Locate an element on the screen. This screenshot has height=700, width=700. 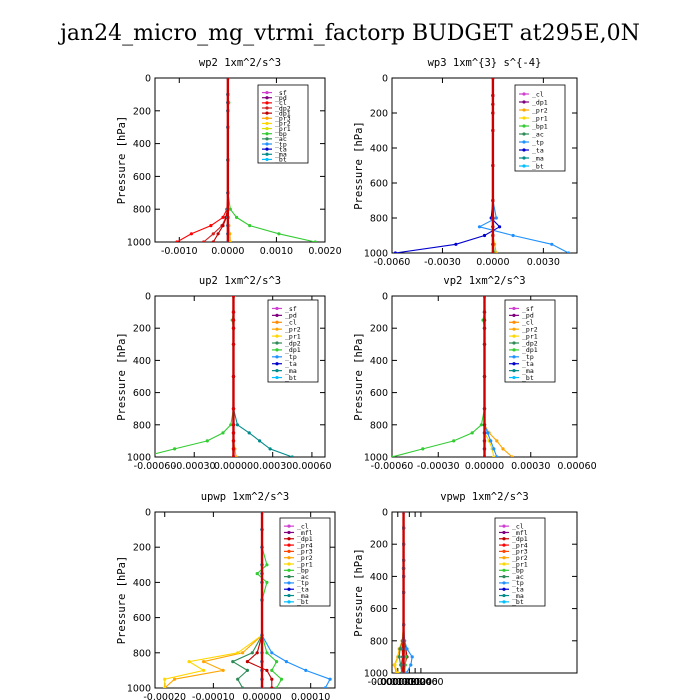
plot-frame is located at coordinates (240, 160).